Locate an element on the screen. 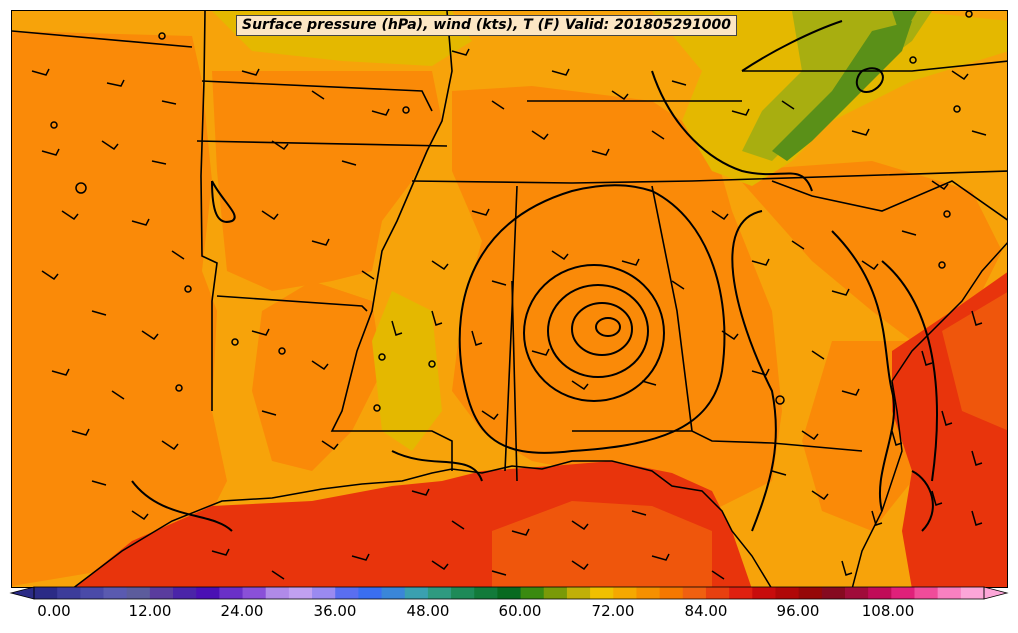 The height and width of the screenshot is (633, 1018). colorbar-right-arrow is located at coordinates (996, 593).